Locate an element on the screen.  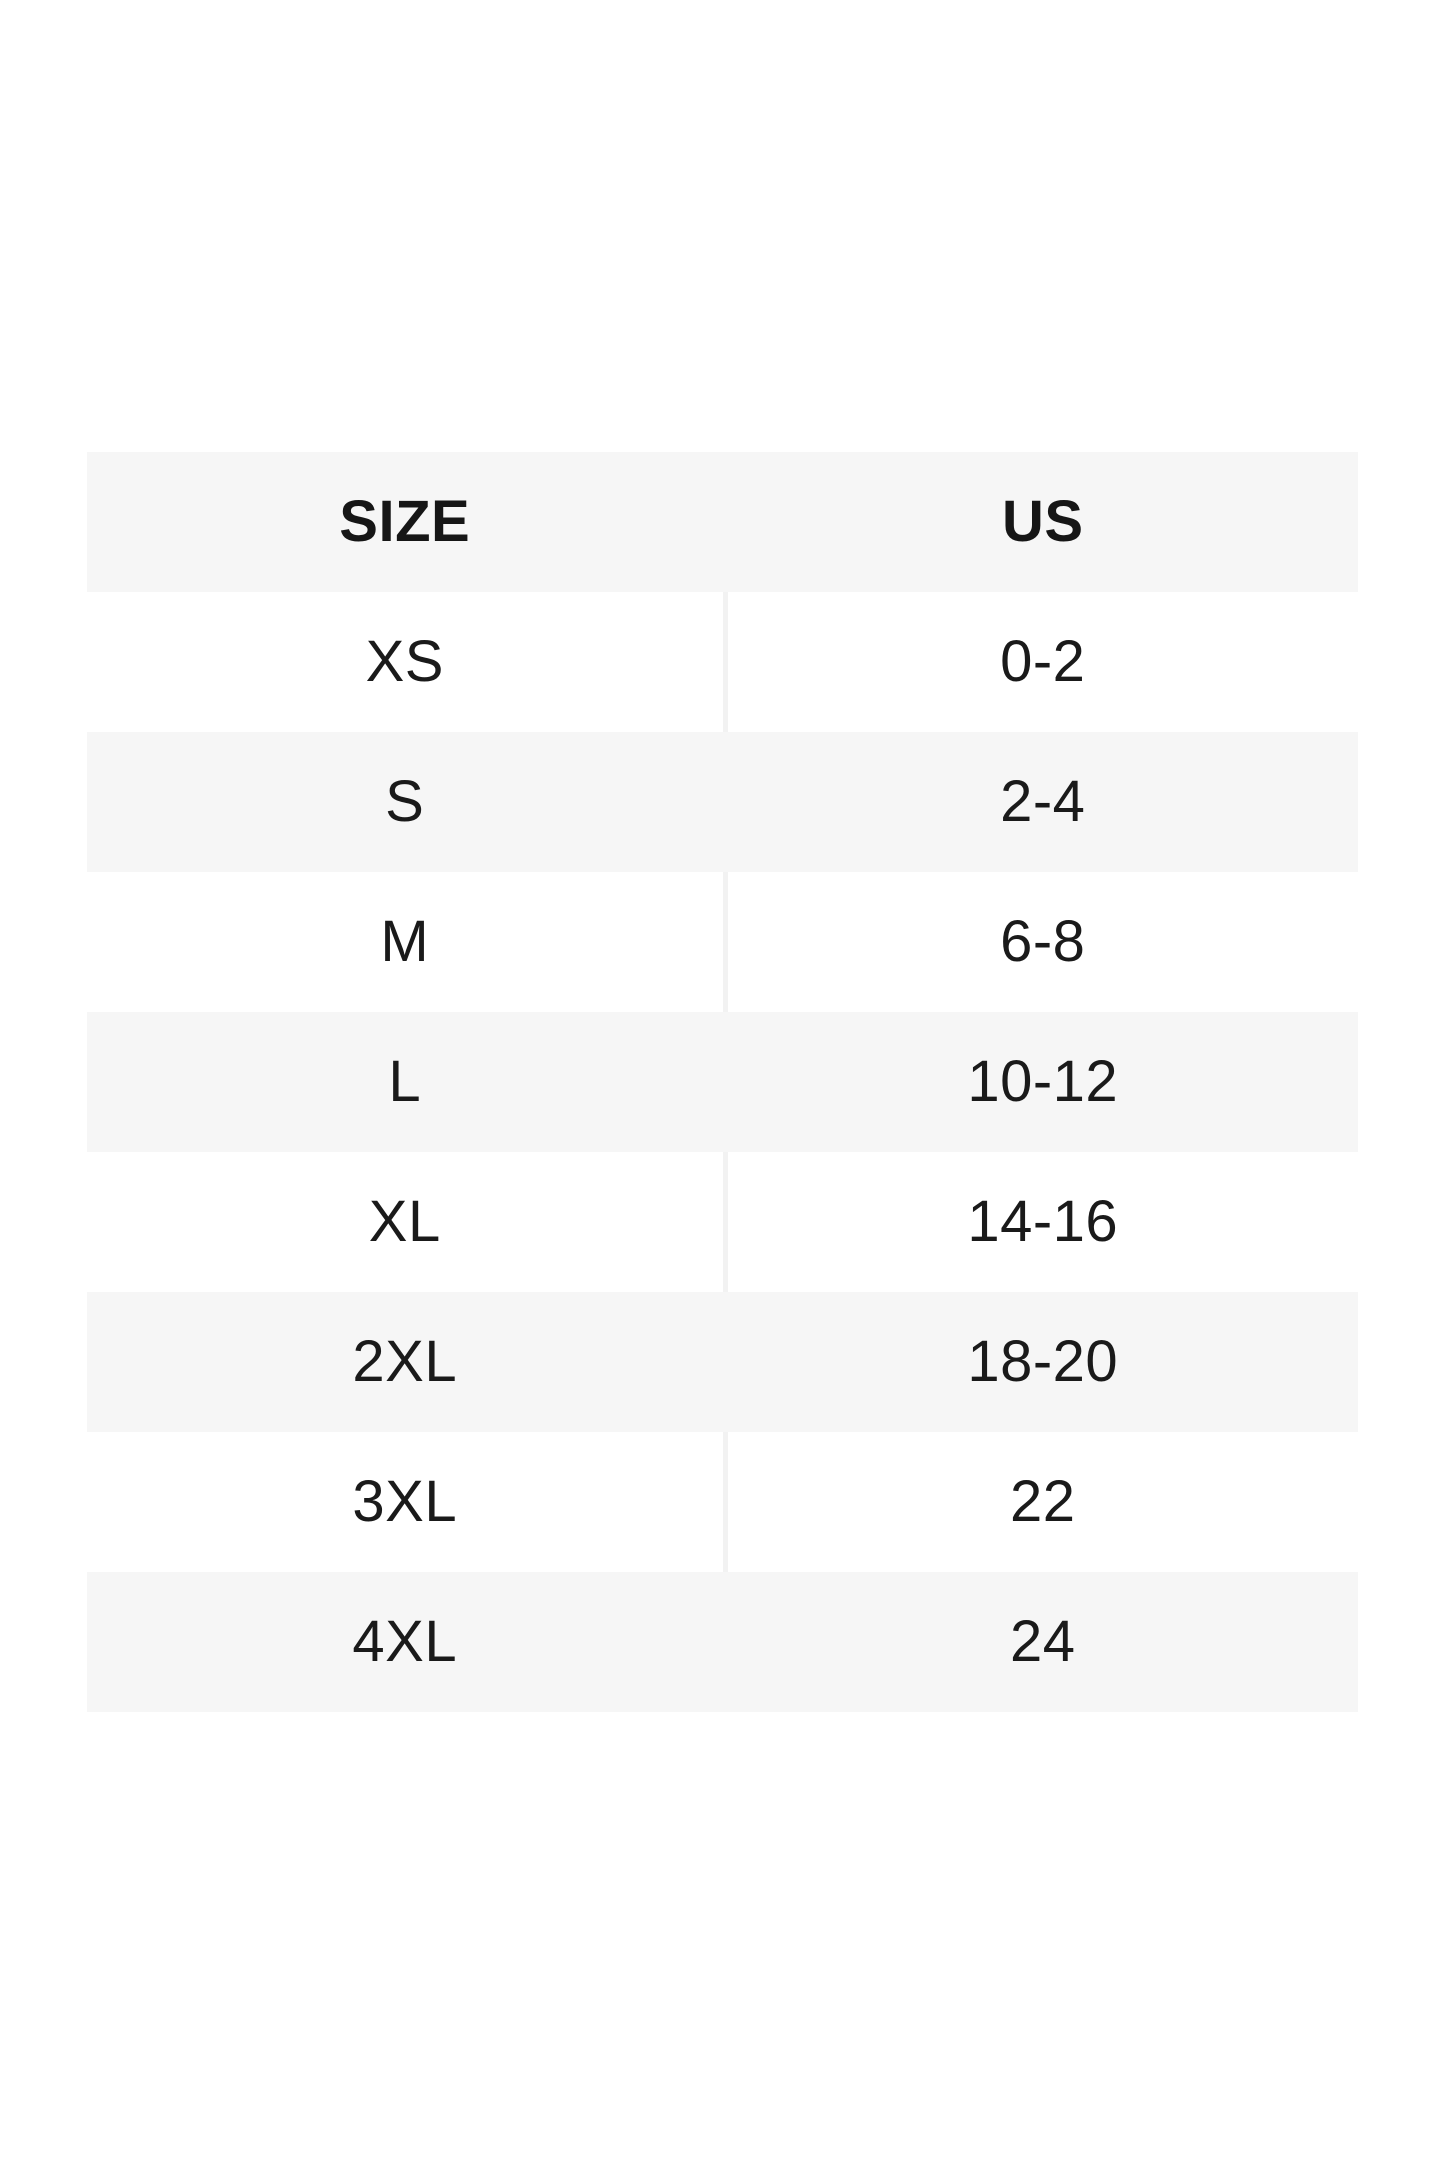
size-cell: XL is located at coordinates (404, 1221).